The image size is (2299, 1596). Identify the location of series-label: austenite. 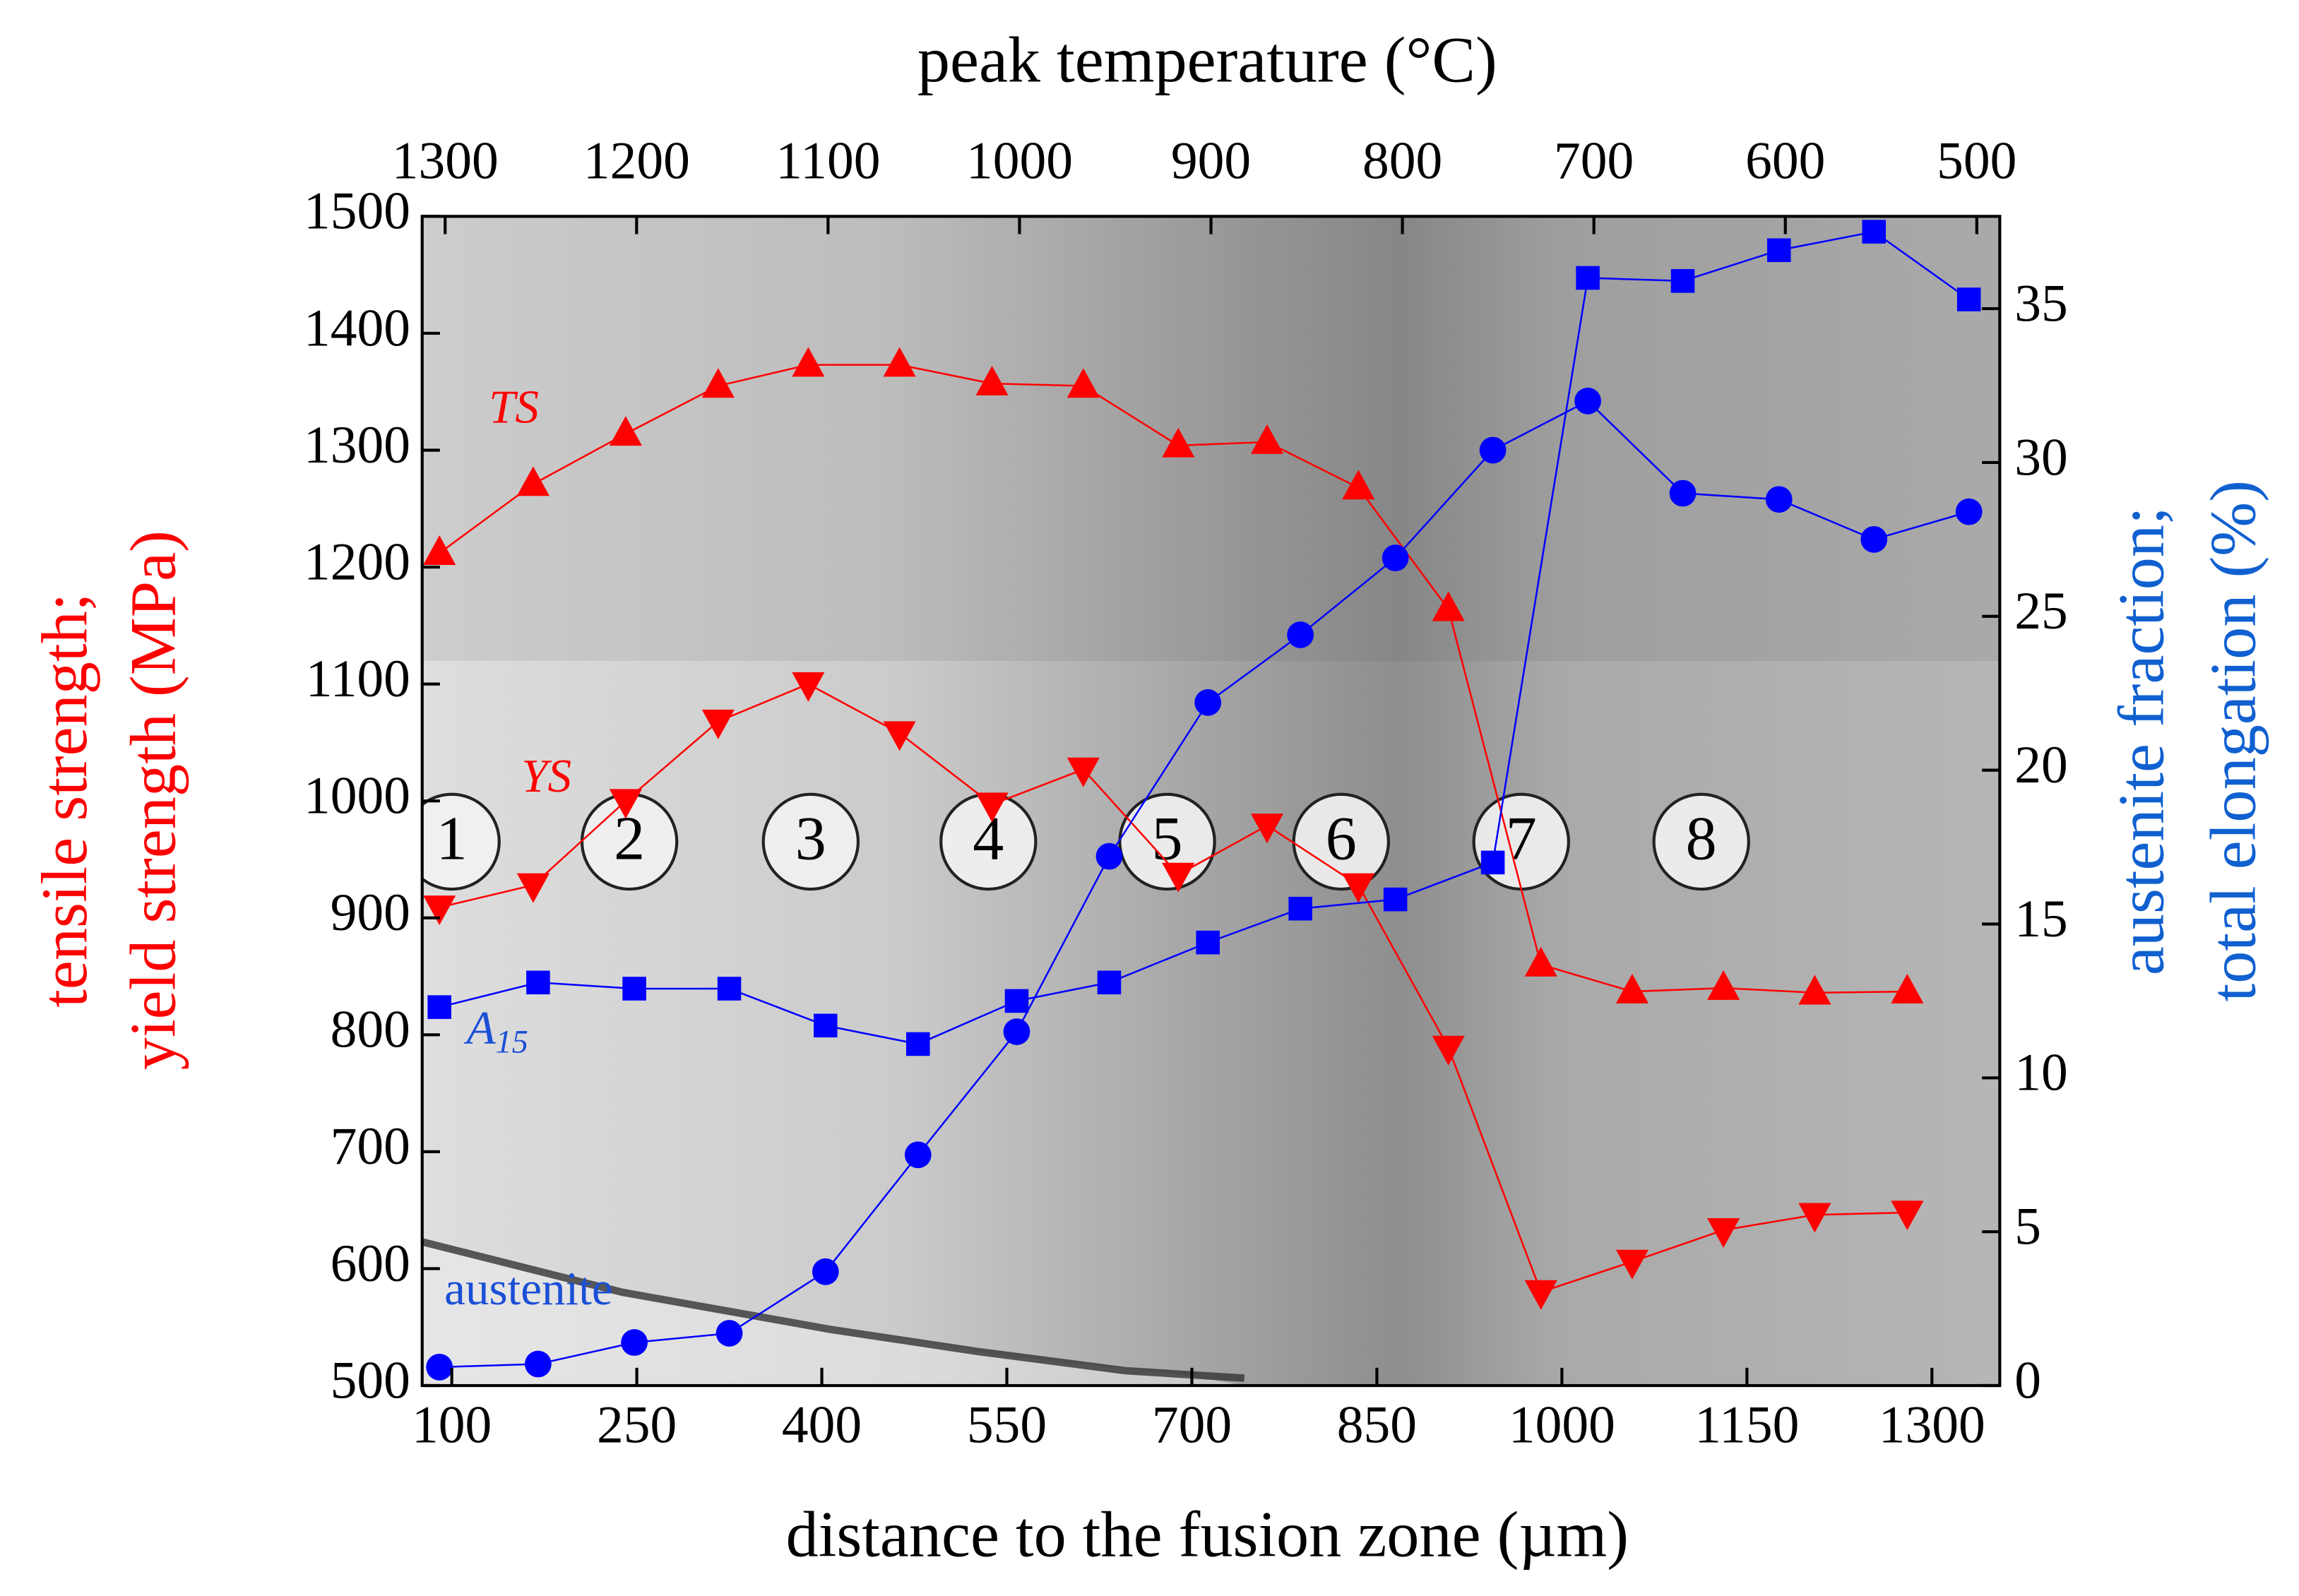
(528, 1289).